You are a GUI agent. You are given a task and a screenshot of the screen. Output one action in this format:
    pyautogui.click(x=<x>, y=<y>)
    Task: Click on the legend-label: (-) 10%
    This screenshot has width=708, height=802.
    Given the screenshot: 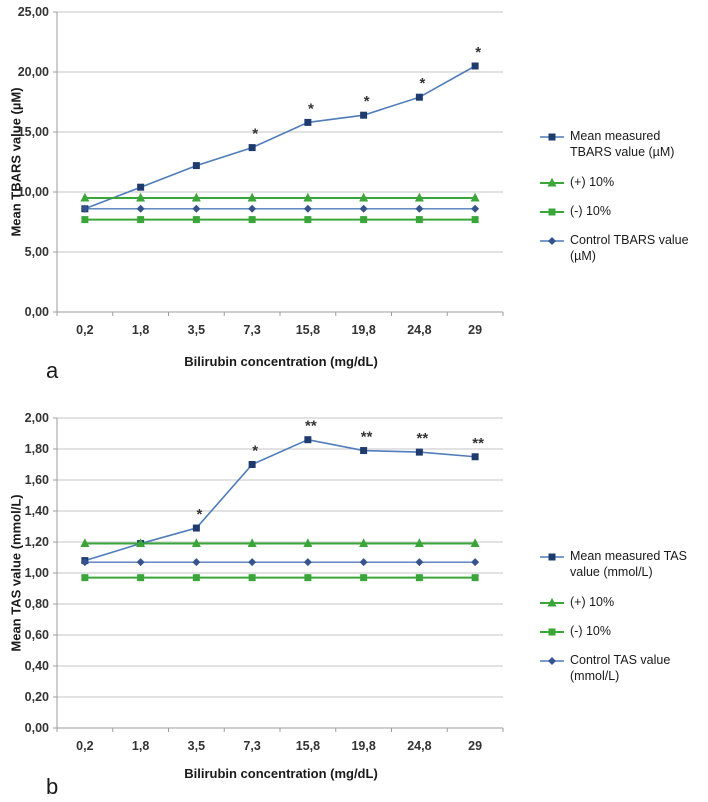 What is the action you would take?
    pyautogui.click(x=590, y=630)
    